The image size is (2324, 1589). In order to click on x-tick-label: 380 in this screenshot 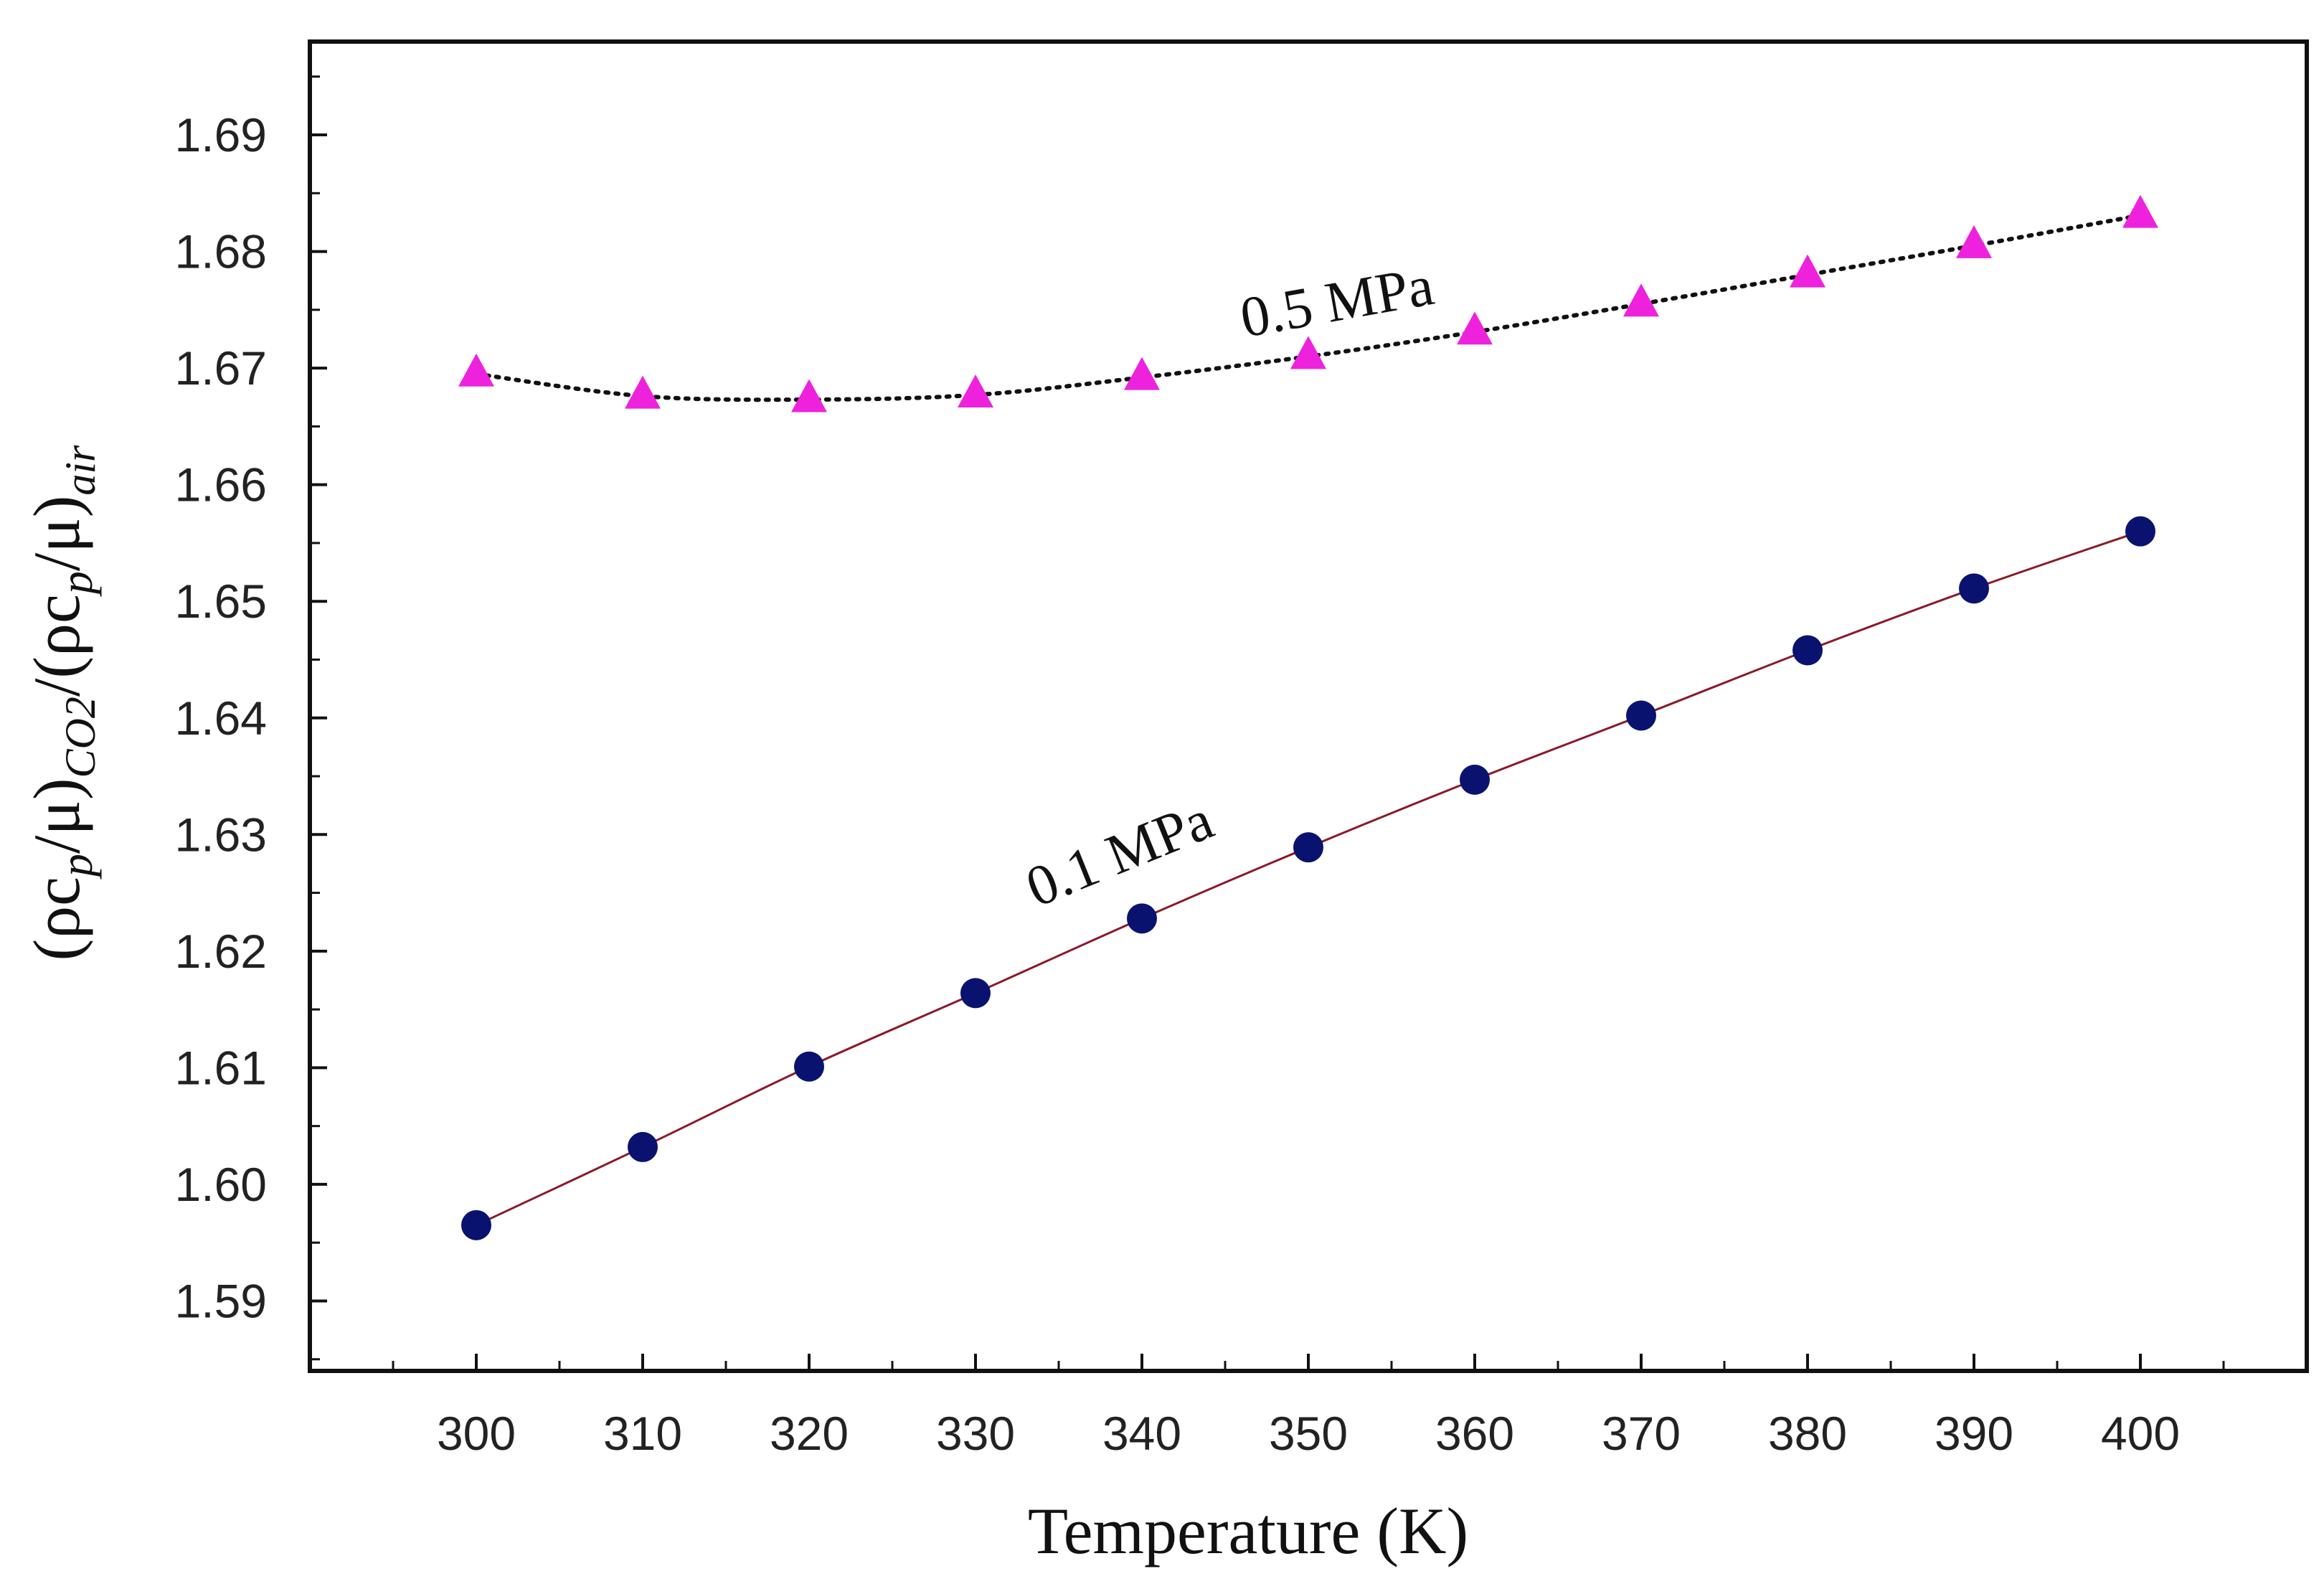, I will do `click(1807, 1433)`.